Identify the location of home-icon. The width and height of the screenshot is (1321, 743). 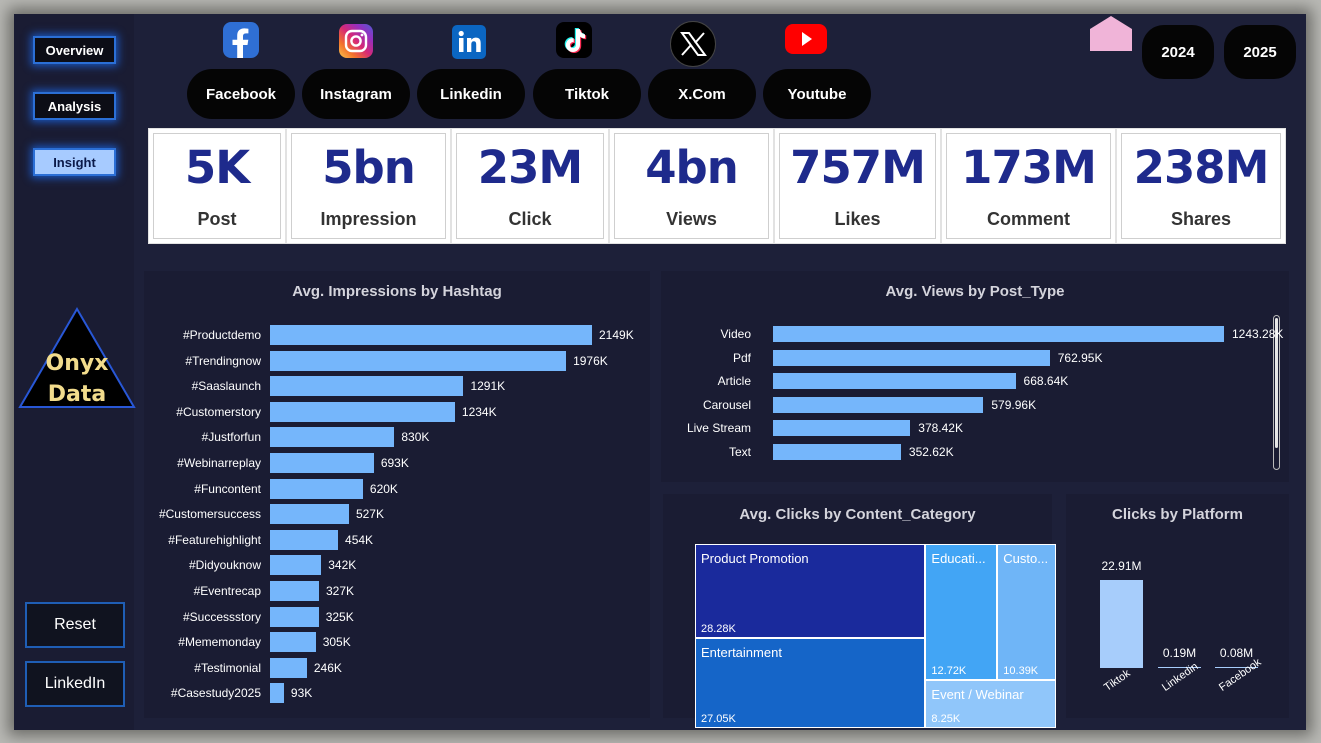
(1111, 33).